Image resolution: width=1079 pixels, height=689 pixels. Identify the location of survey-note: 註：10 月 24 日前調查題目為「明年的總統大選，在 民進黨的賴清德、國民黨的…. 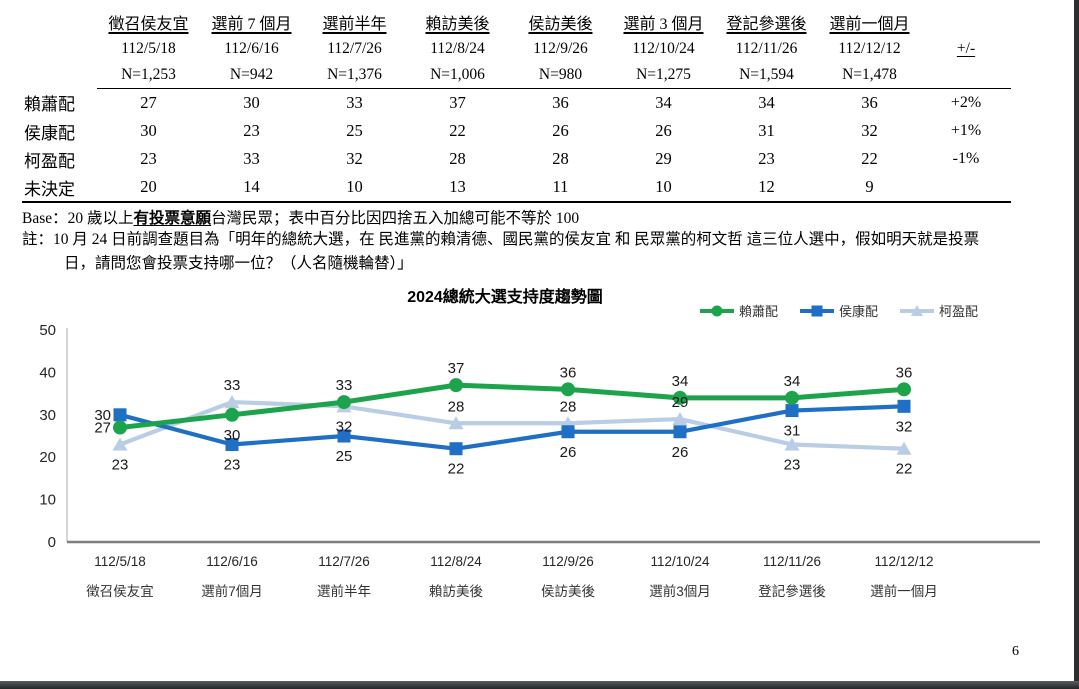
(500, 252).